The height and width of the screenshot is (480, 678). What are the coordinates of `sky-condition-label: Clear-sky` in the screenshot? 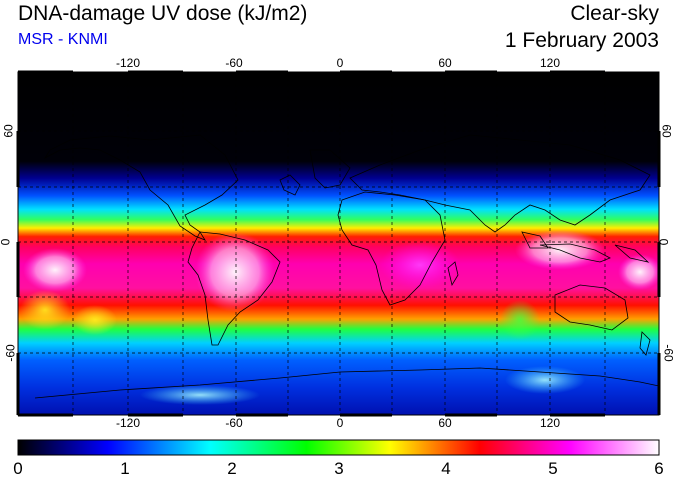 It's located at (614, 13).